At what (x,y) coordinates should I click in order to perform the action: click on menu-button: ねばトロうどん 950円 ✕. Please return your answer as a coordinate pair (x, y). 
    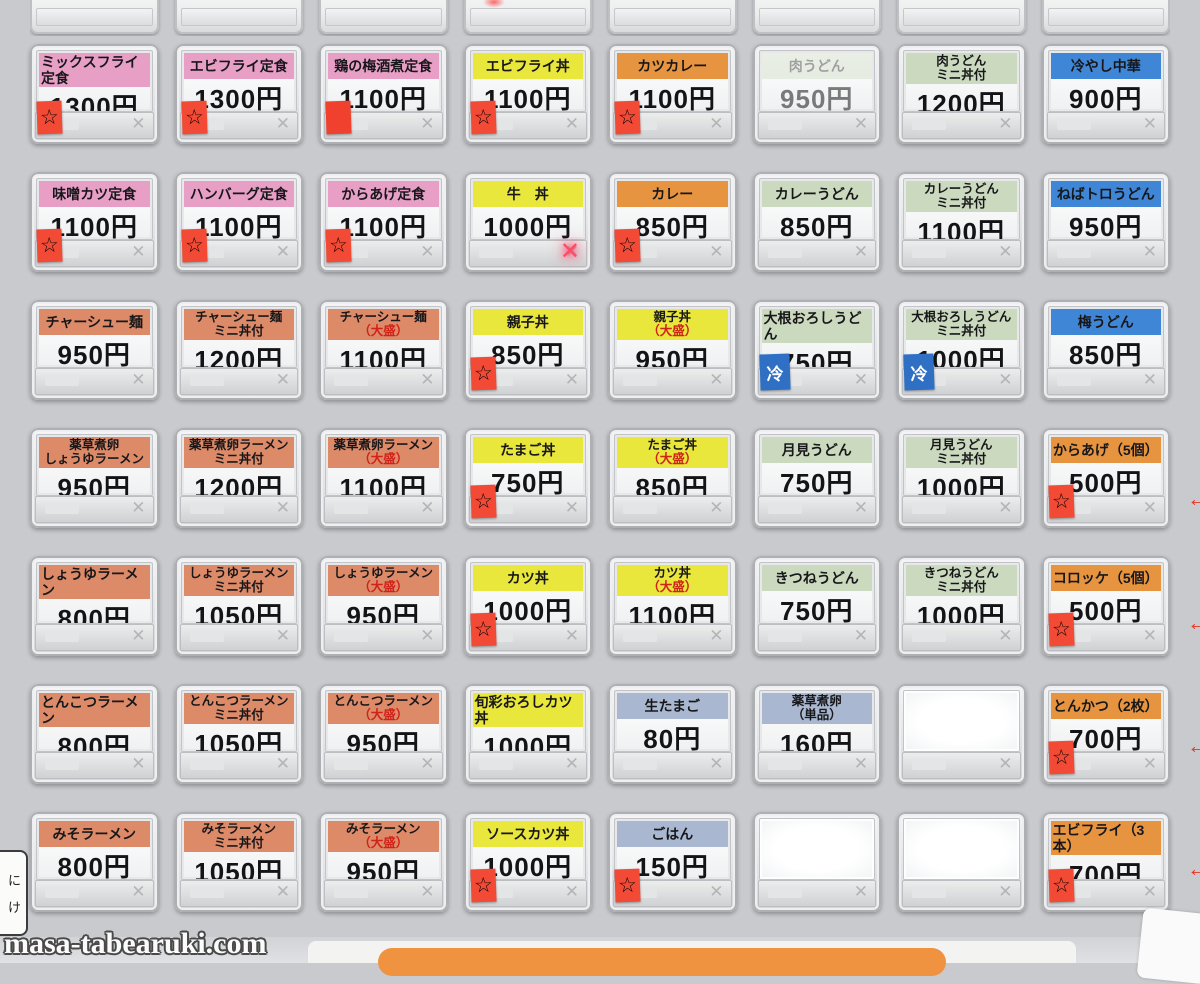
    Looking at the image, I should click on (1105, 222).